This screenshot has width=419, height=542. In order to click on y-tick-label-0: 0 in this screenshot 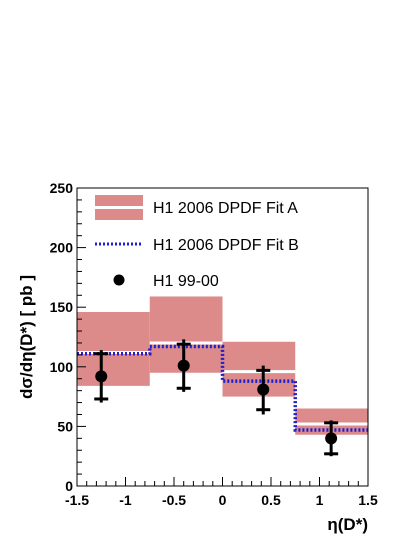, I will do `click(69, 486)`.